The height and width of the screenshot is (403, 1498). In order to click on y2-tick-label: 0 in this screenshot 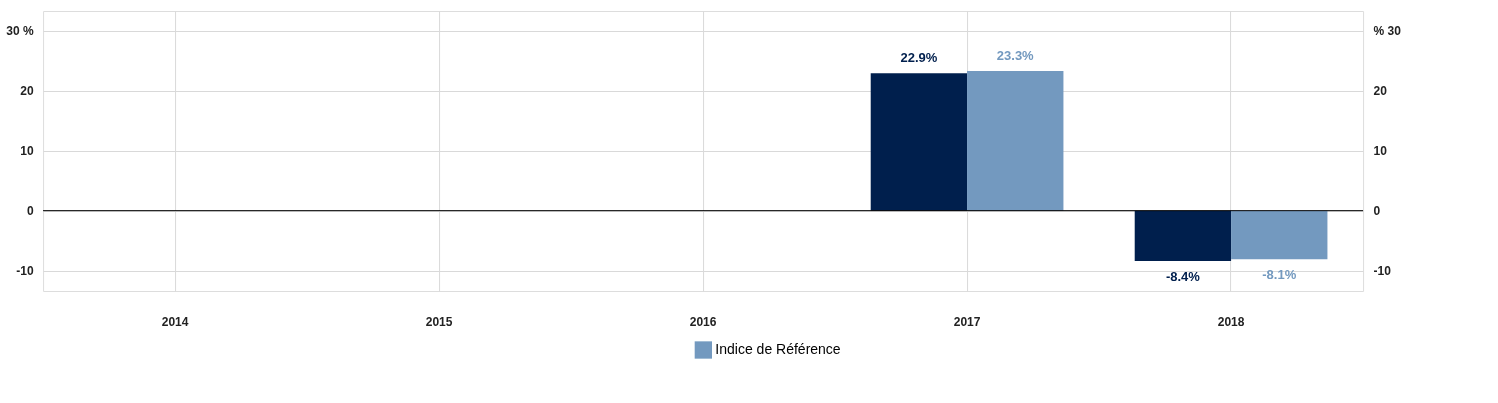, I will do `click(1377, 211)`.